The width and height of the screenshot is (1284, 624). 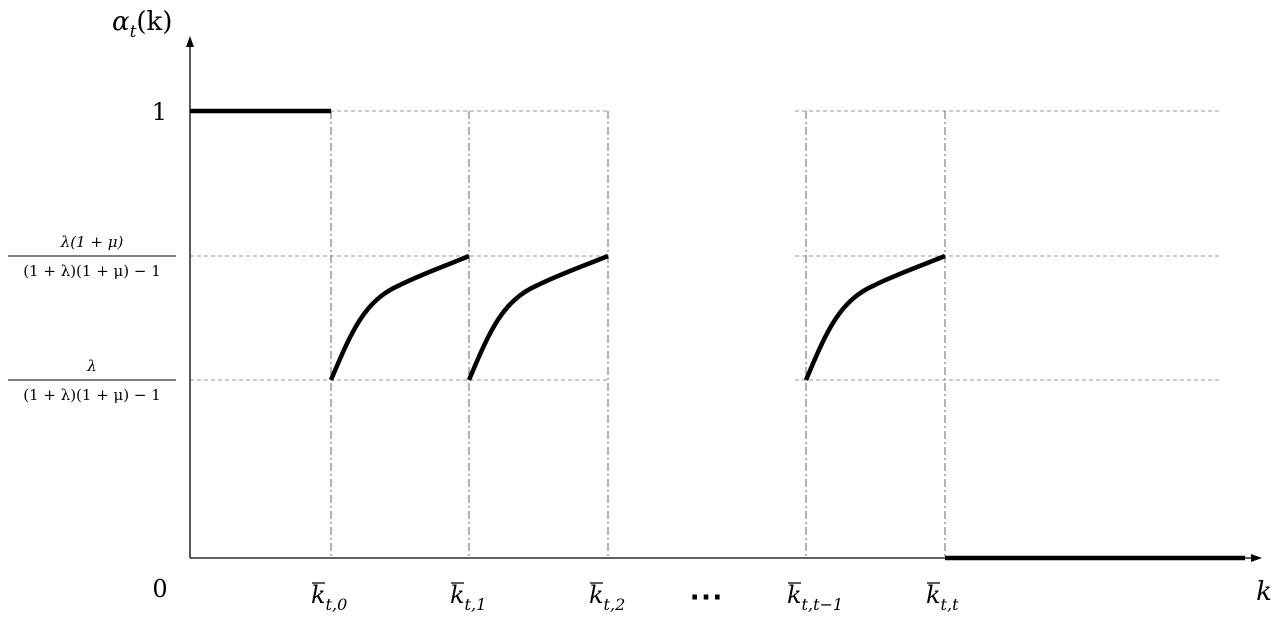 I want to click on y-tick-lower-denominator: (1 + λ)(1 + μ) − 1, so click(x=92, y=395).